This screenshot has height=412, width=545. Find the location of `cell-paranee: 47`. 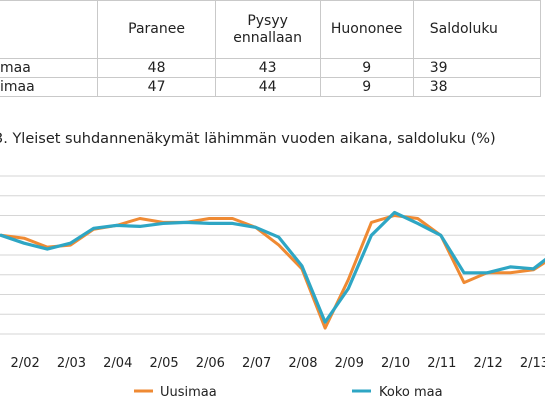

cell-paranee: 47 is located at coordinates (156, 87).